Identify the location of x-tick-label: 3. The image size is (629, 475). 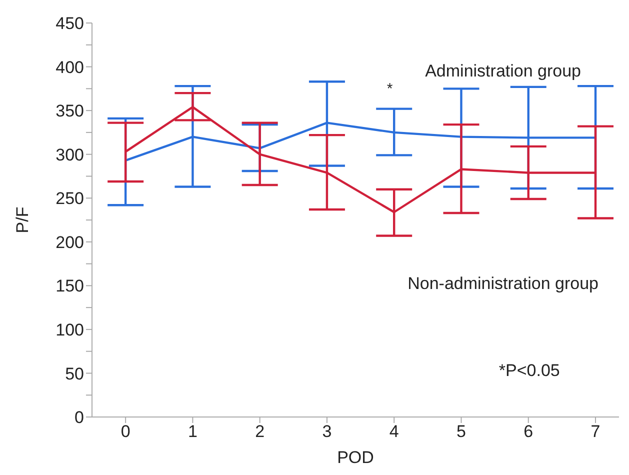
(327, 432).